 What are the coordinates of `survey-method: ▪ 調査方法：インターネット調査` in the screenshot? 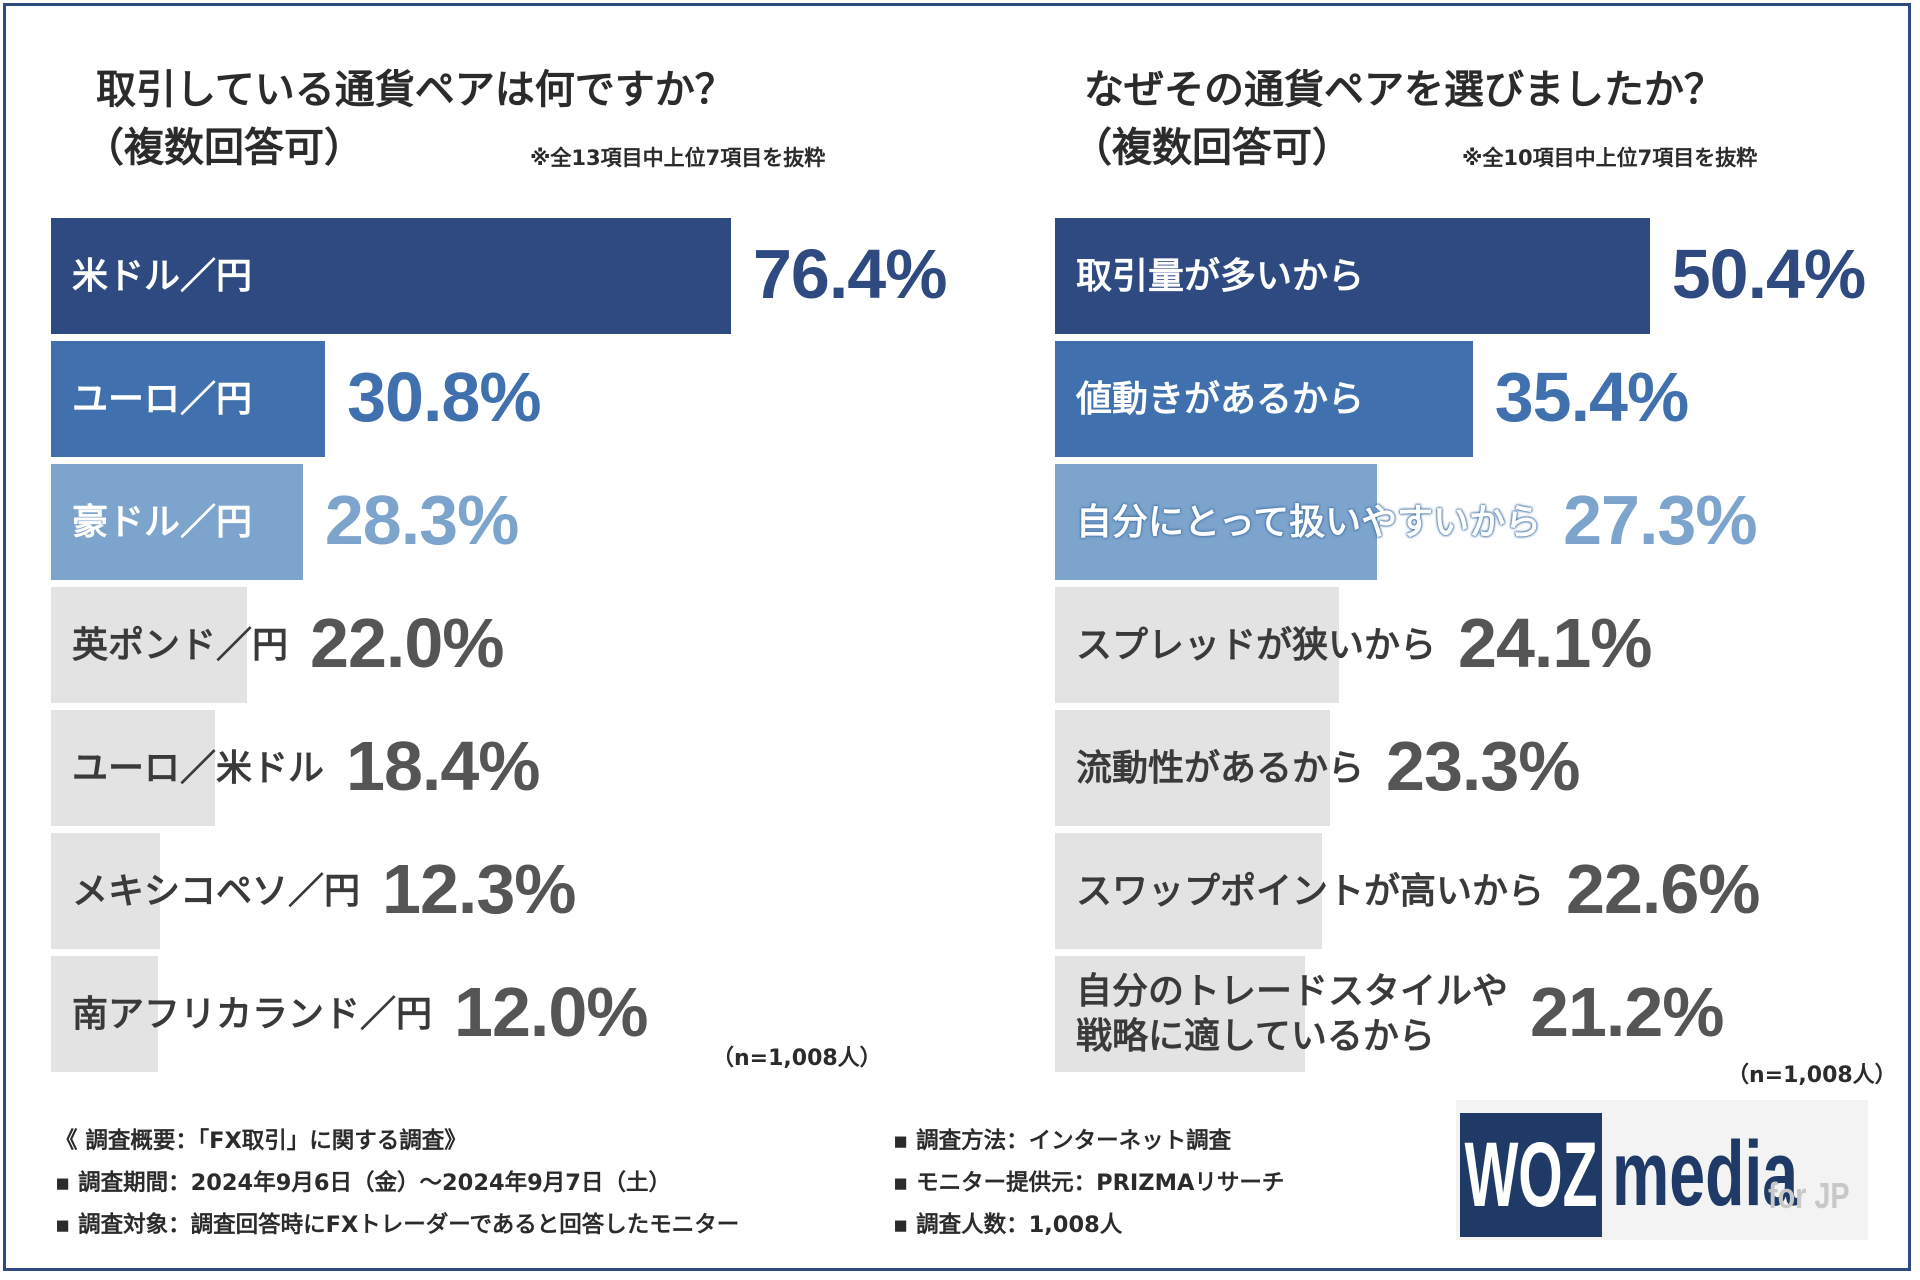 It's located at (1062, 1141).